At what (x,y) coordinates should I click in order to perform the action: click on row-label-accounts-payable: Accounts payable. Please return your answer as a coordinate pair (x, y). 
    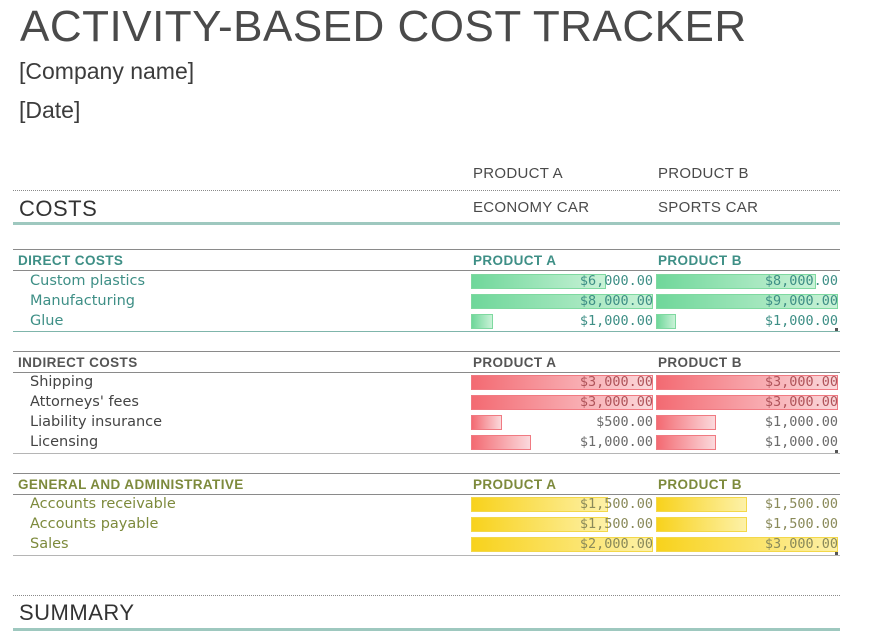
    Looking at the image, I should click on (94, 524).